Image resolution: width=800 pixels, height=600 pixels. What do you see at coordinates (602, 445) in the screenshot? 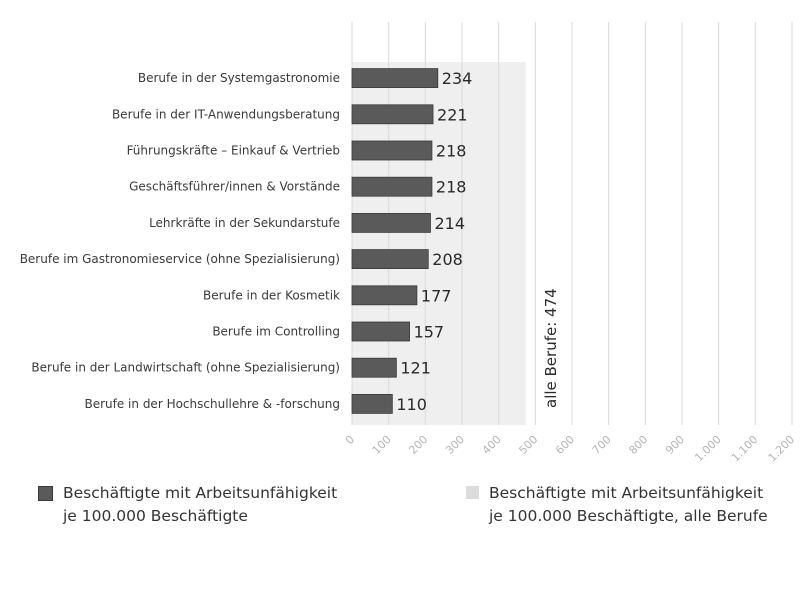
I see `x-tick-label-7: 700` at bounding box center [602, 445].